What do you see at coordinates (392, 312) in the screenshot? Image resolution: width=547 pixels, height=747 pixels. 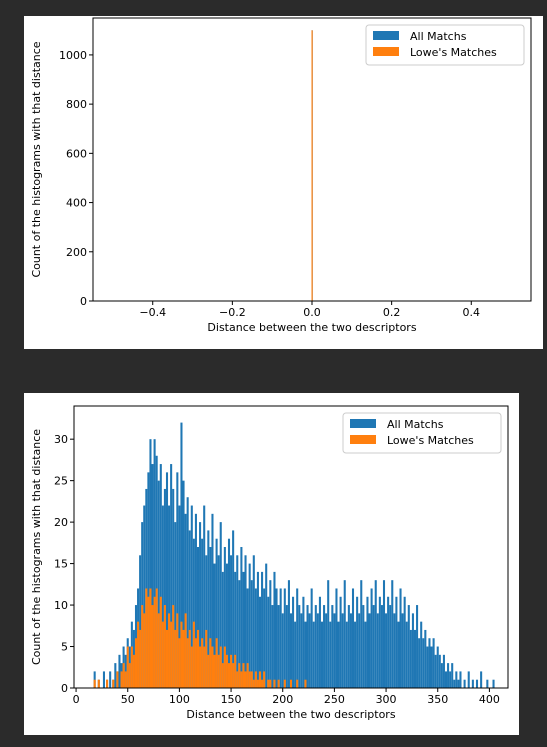 I see `x-tick-label: 0.2` at bounding box center [392, 312].